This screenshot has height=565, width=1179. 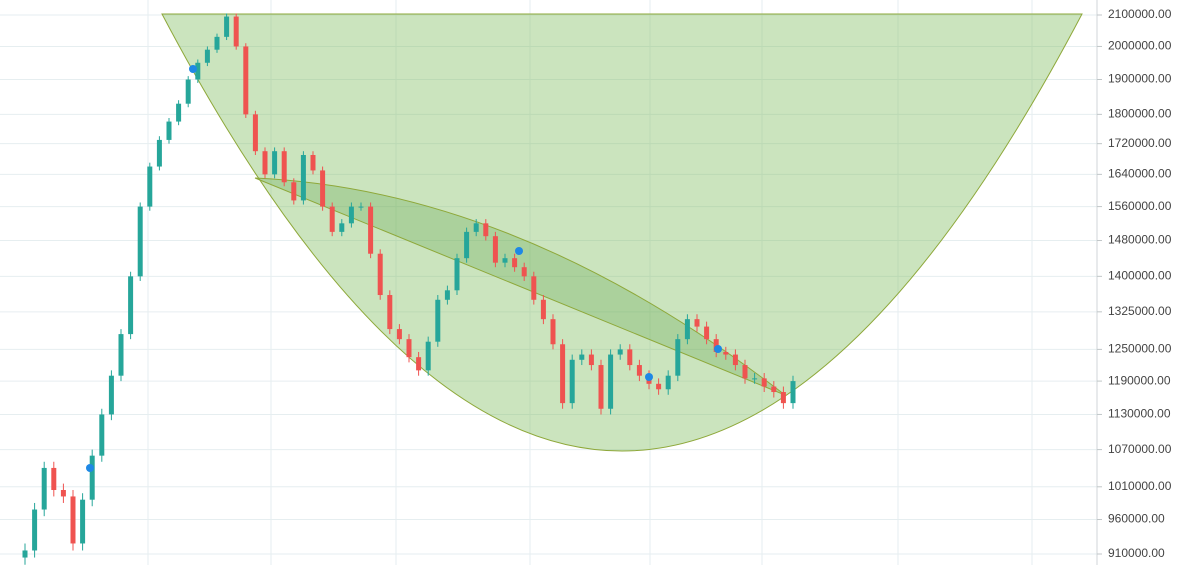 What do you see at coordinates (1136, 553) in the screenshot?
I see `y-tick-label: 910000.00` at bounding box center [1136, 553].